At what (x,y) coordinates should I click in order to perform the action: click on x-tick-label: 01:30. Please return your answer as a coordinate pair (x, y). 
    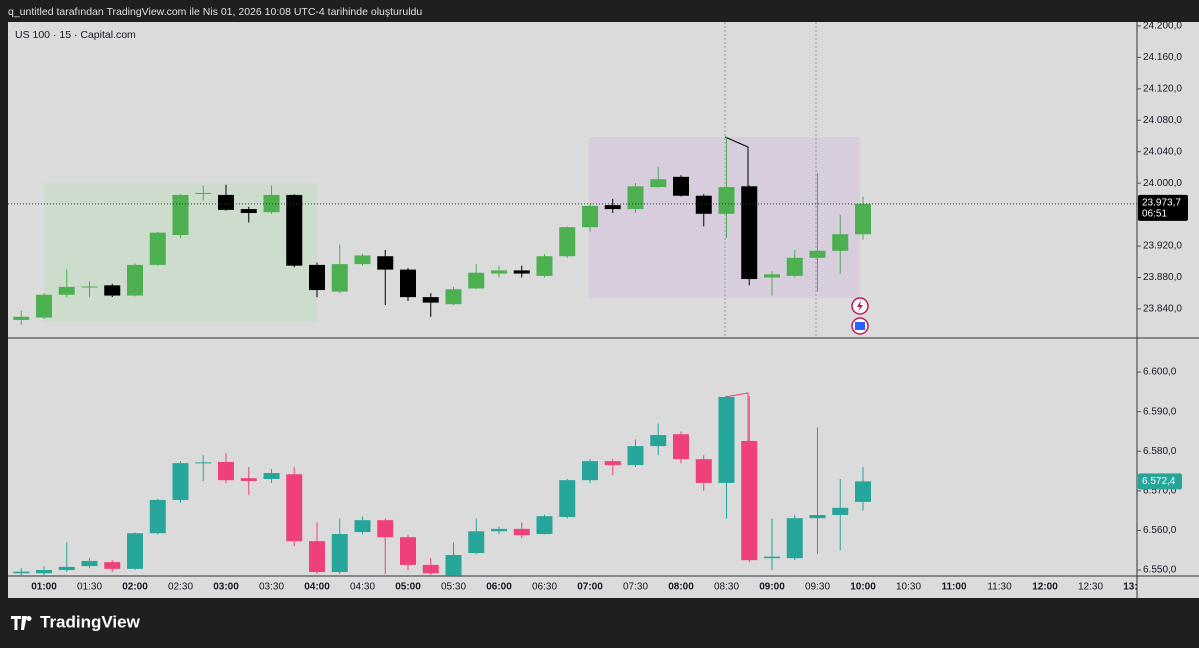
    Looking at the image, I should click on (89, 587).